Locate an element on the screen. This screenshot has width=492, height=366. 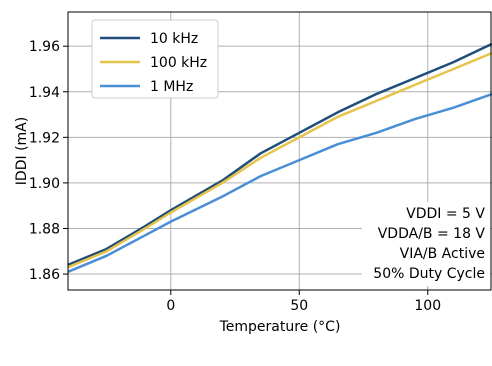
annotation-line: VDDI = 5 V is located at coordinates (445, 214).